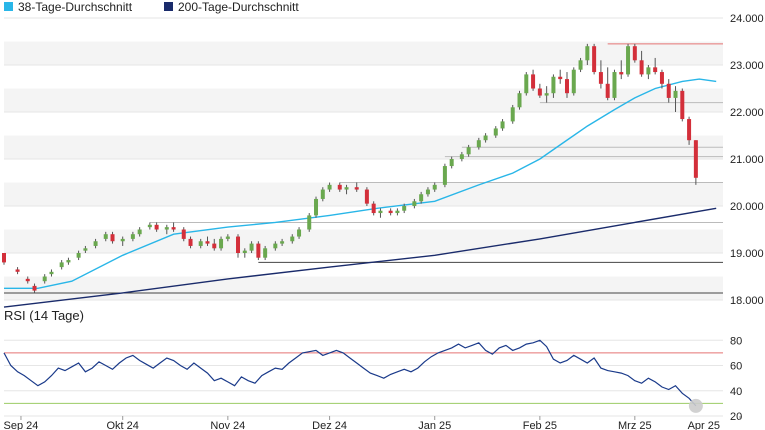 The height and width of the screenshot is (430, 765). I want to click on rsi-tick-label: 60, so click(736, 367).